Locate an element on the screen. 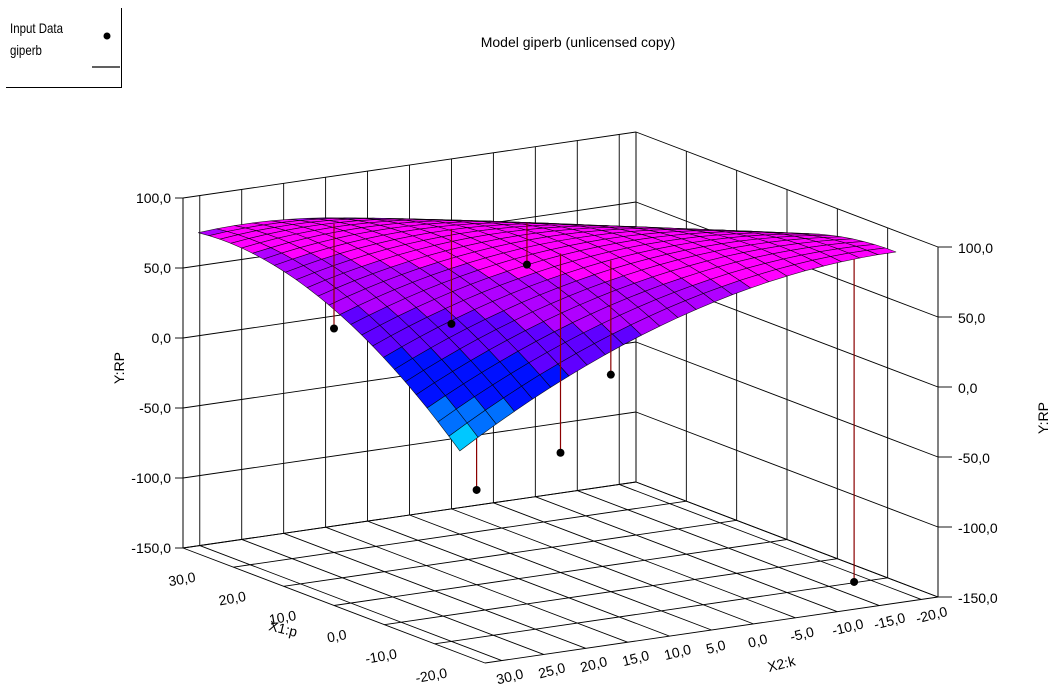 Image resolution: width=1050 pixels, height=689 pixels. x2-tick-label: -15,0 is located at coordinates (889, 620).